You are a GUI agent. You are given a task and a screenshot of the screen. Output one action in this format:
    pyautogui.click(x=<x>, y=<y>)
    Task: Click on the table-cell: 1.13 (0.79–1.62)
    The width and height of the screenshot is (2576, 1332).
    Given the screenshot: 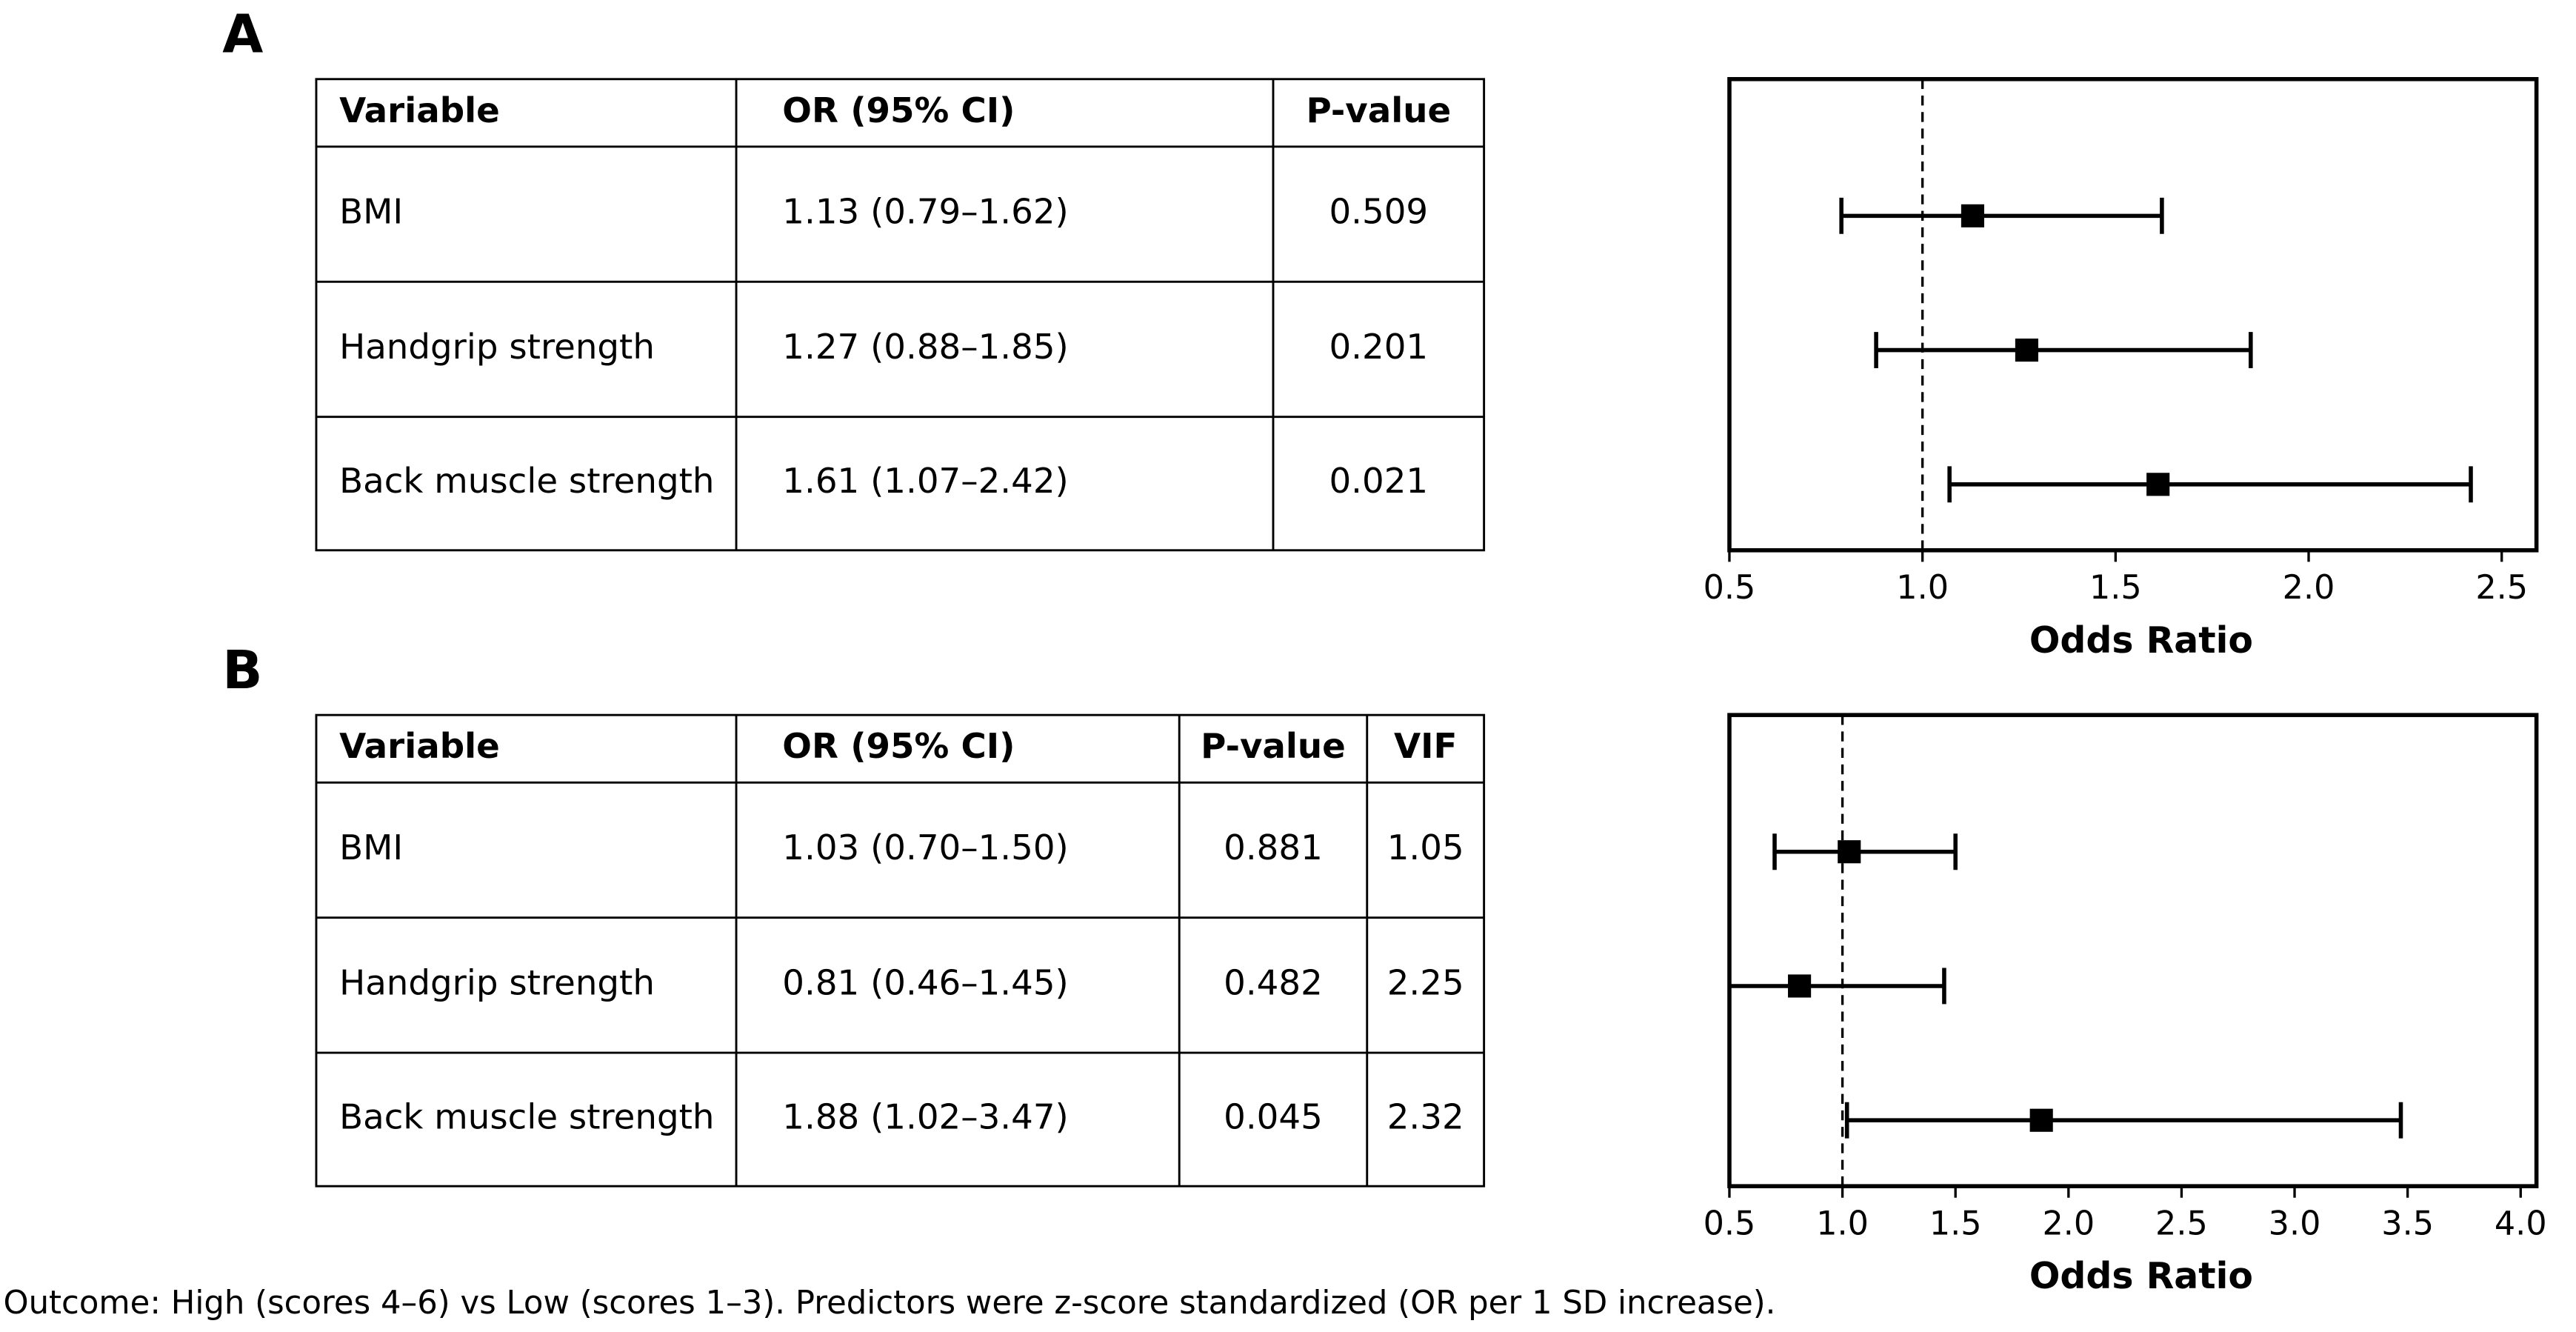 What is the action you would take?
    pyautogui.click(x=925, y=213)
    